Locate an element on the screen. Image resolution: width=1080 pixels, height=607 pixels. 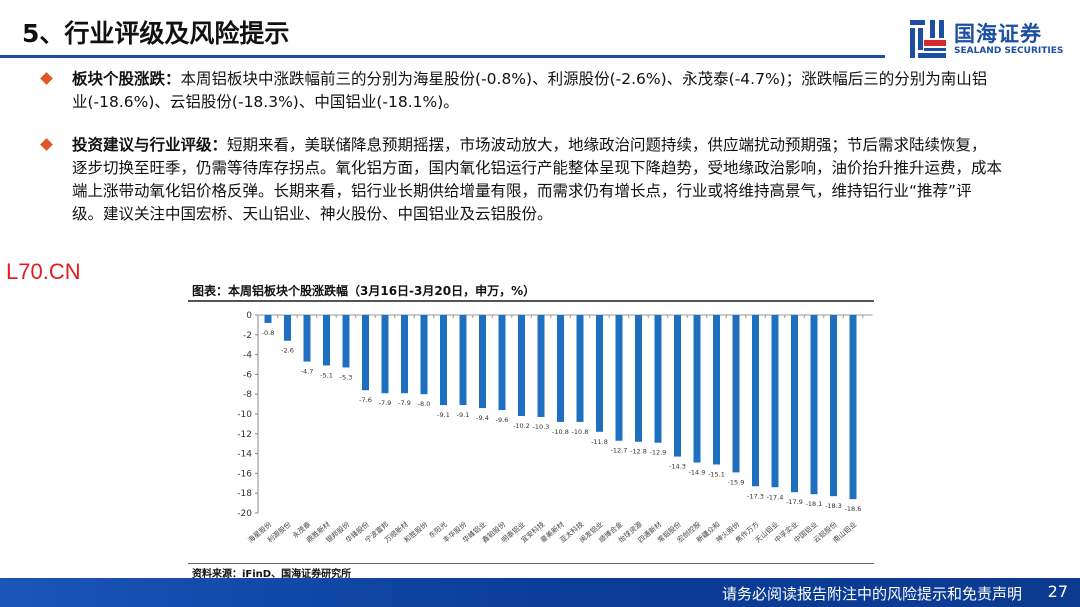
data-label: -9.6 is located at coordinates (502, 420).